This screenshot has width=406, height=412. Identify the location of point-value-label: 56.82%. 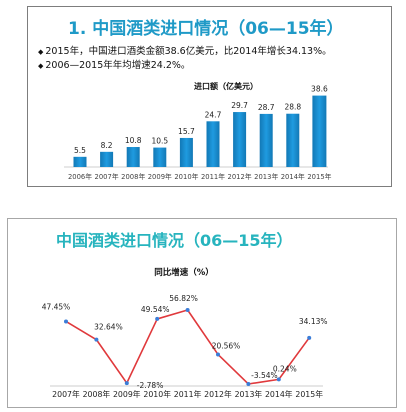
(183, 298).